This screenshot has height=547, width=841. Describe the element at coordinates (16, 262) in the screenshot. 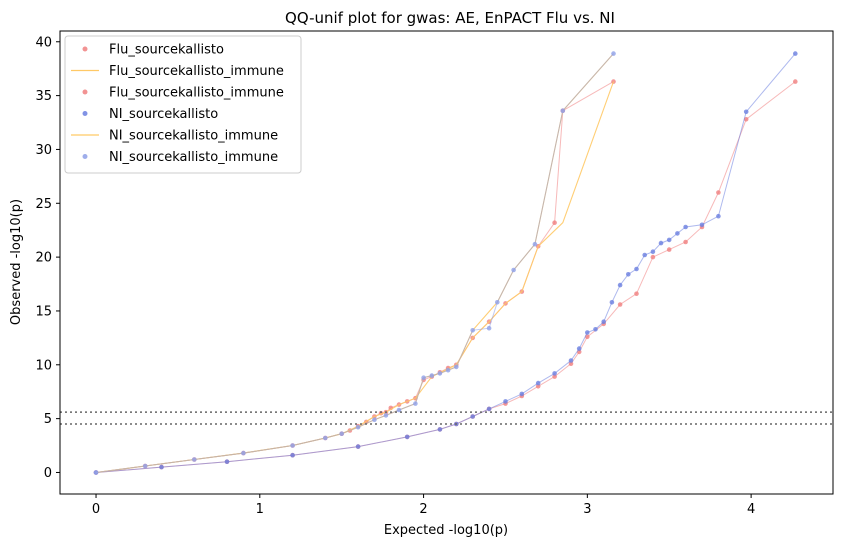

I see `y-axis-label: Observed -log10(p)` at that location.